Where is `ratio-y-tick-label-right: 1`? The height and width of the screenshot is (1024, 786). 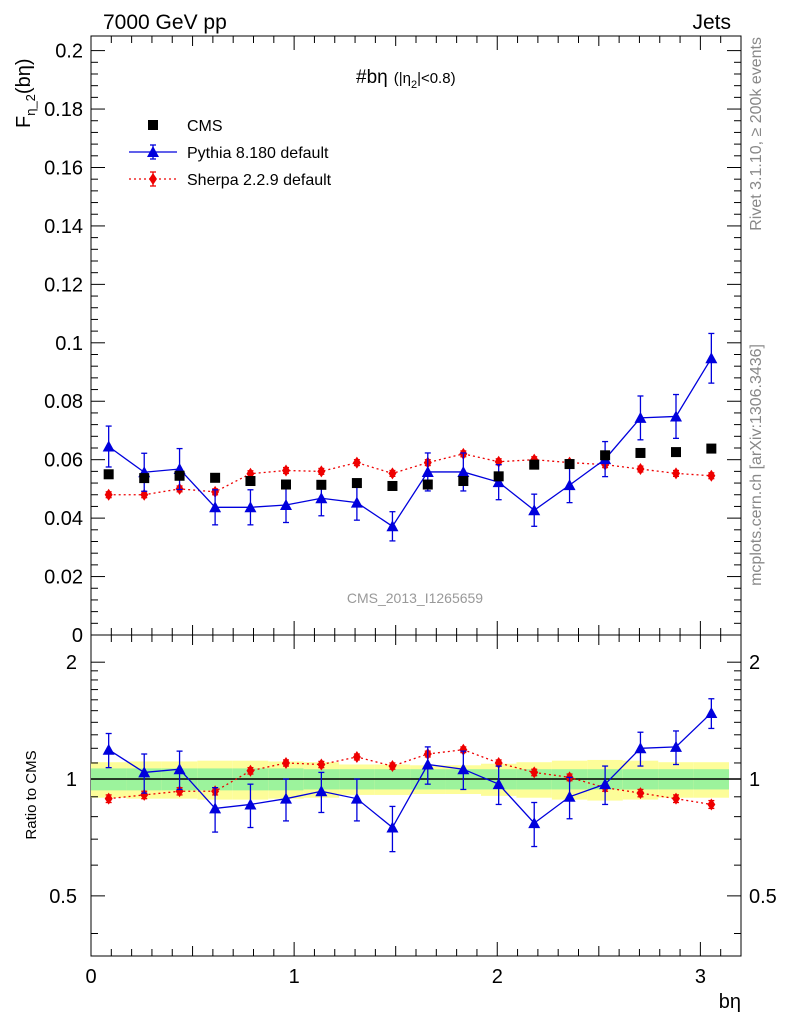
ratio-y-tick-label-right: 1 is located at coordinates (754, 780).